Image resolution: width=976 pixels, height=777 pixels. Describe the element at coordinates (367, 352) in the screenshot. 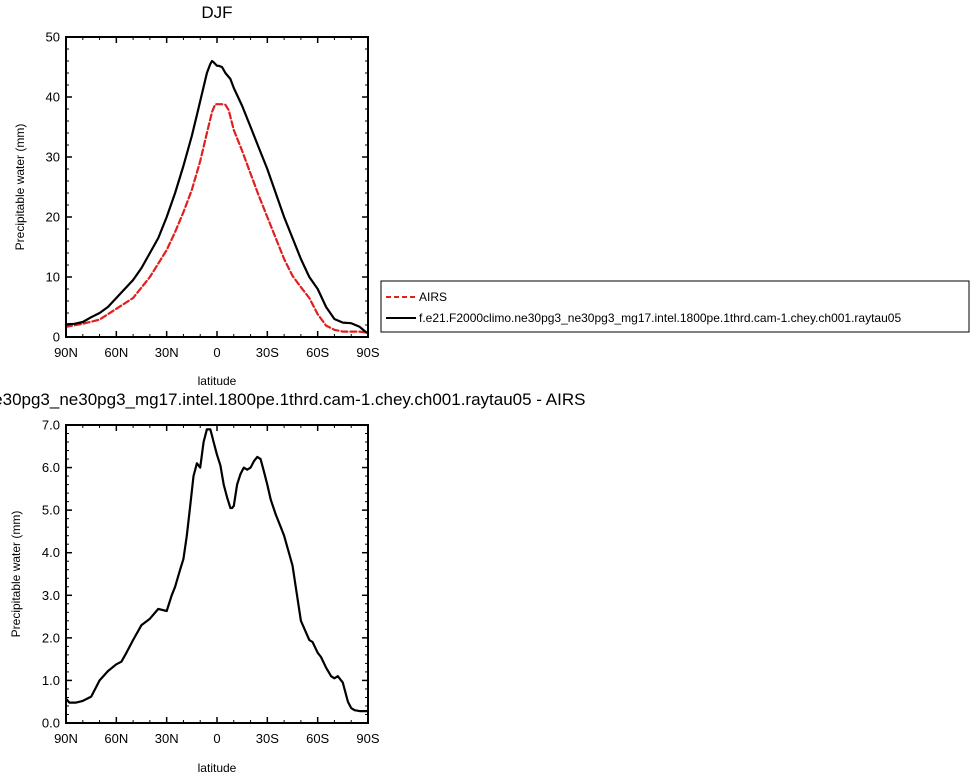

I see `top-x-tick-label: 90S` at that location.